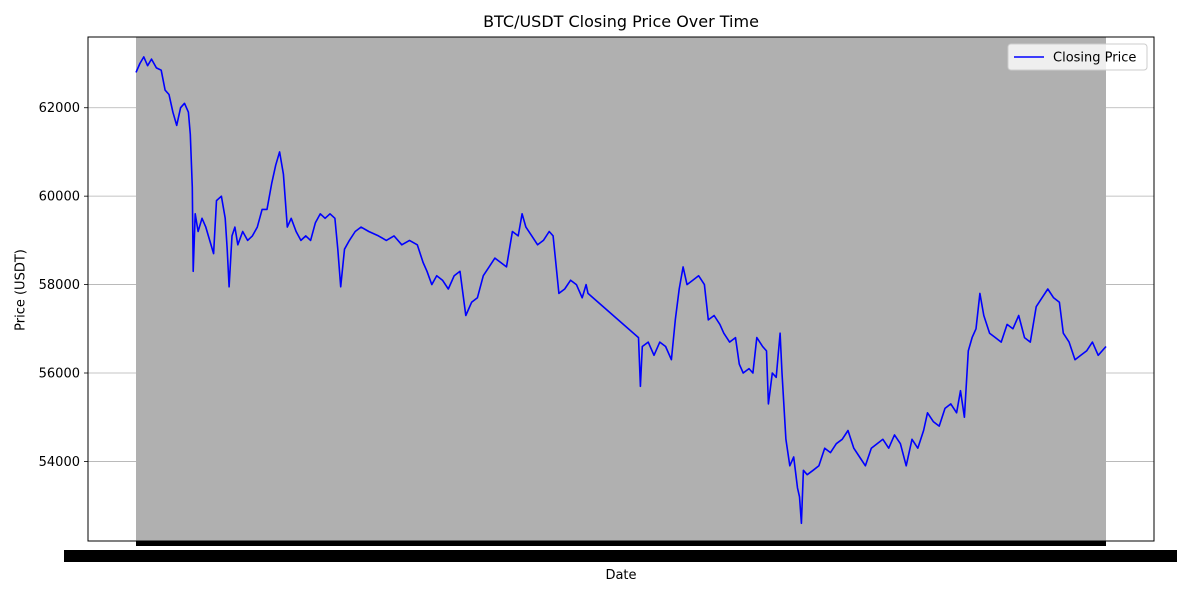 The image size is (1200, 604). I want to click on x-tick-band, so click(620, 551).